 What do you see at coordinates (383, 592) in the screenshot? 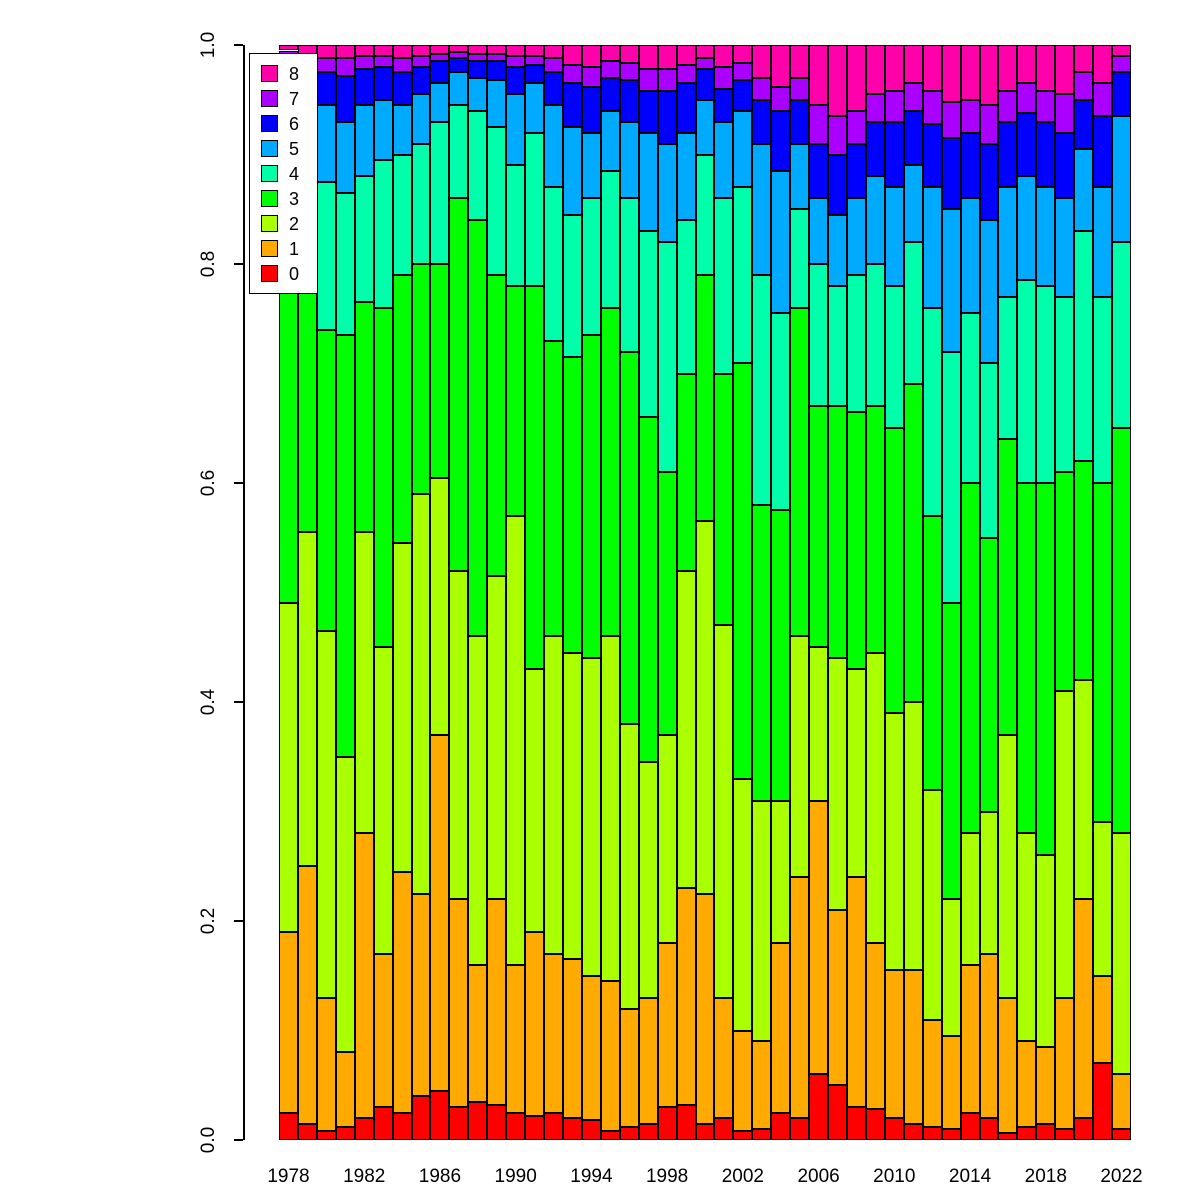
I see `bar-1983` at bounding box center [383, 592].